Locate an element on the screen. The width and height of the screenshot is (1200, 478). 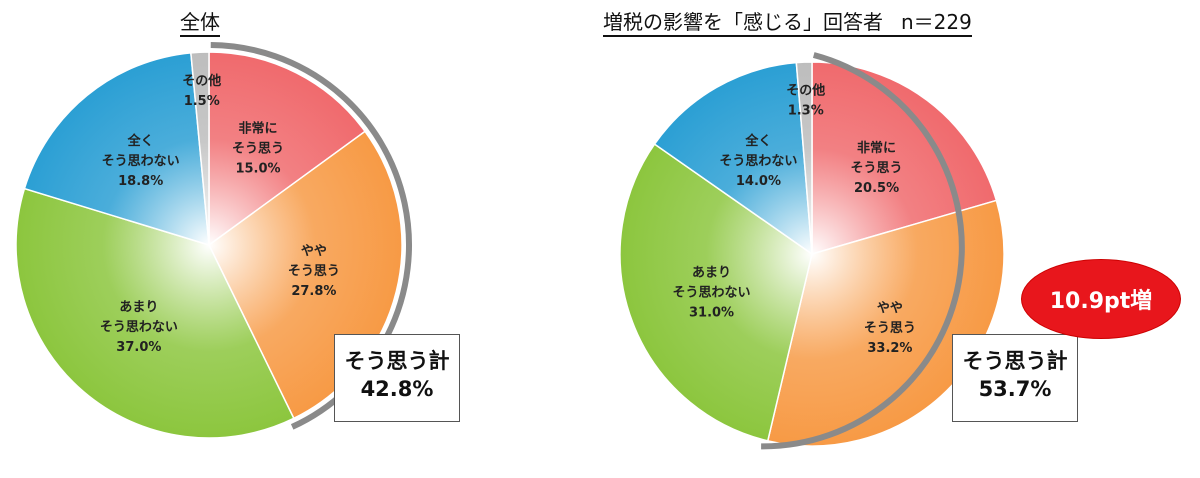
title-text-affected: 増税の影響を「感じる」回答者 is located at coordinates (743, 22).